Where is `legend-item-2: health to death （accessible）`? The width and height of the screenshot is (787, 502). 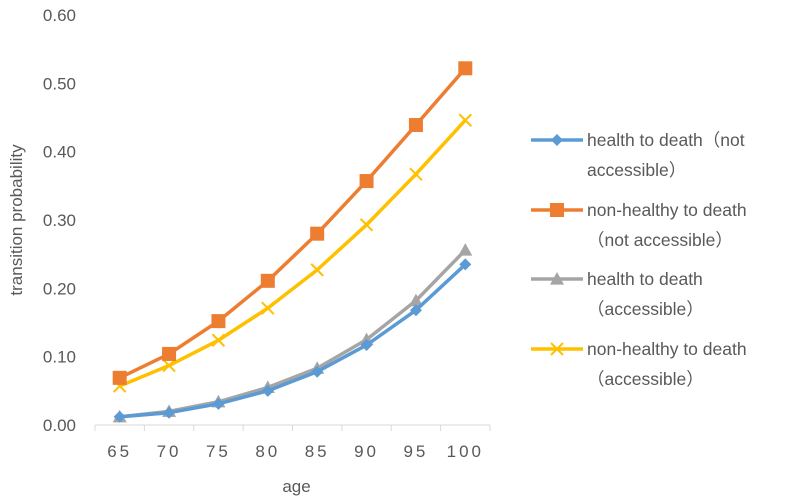
legend-item-2: health to death （accessible） is located at coordinates (617, 294).